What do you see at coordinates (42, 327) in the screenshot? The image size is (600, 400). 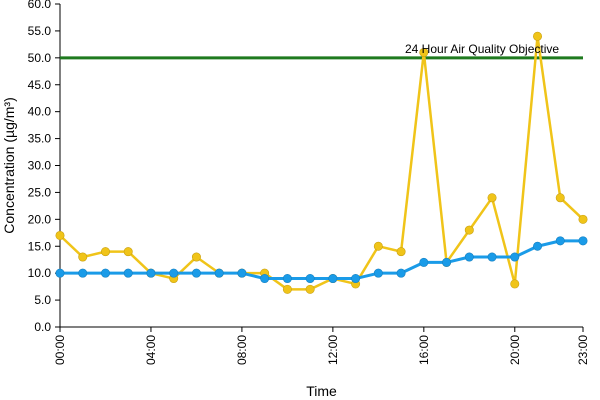 I see `y-tick-label: 0.0` at bounding box center [42, 327].